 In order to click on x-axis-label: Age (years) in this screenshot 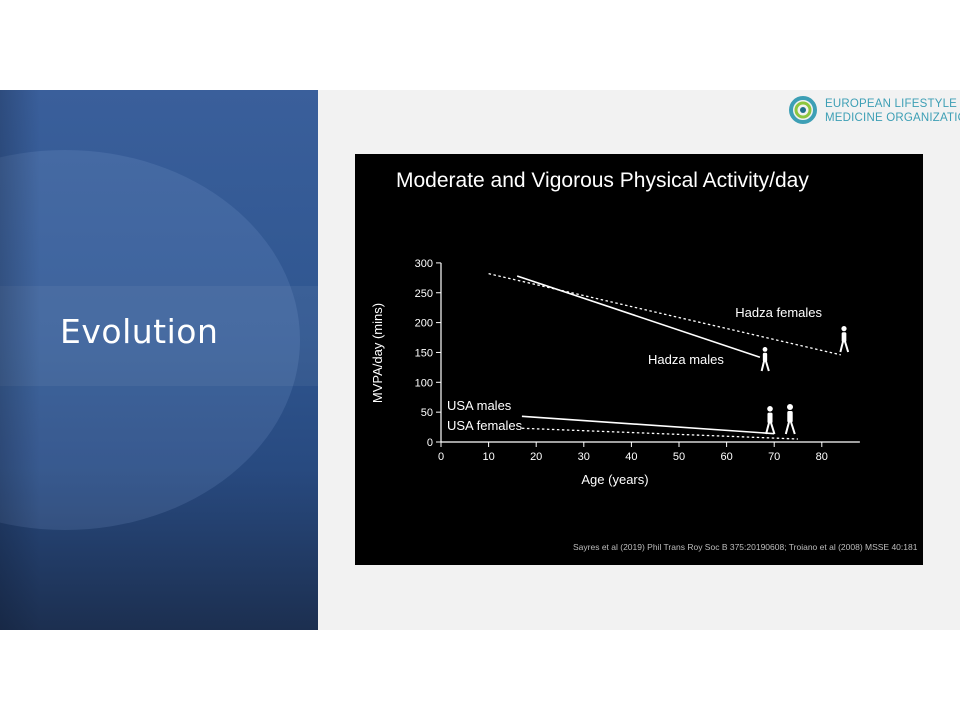, I will do `click(614, 479)`.